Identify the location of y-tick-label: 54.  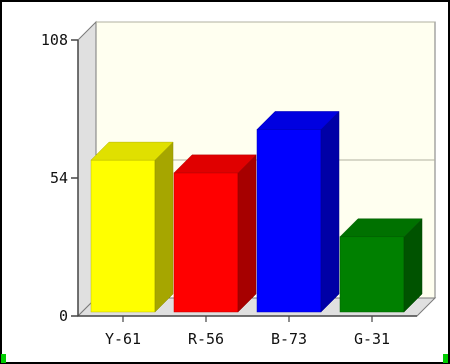
(59, 178).